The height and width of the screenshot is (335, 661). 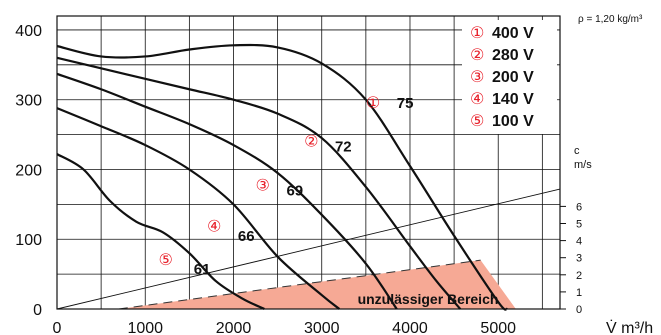 I want to click on curve-label-1: 75, so click(x=405, y=103).